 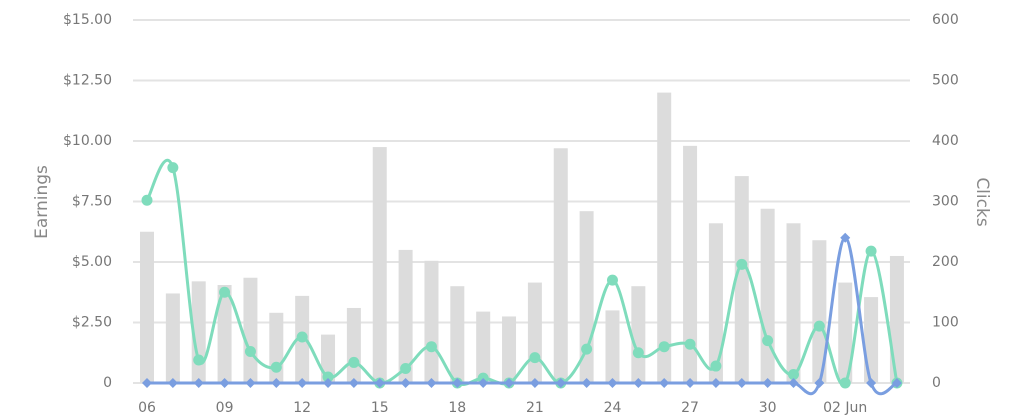 I want to click on y-tick-label: $2.50, so click(x=92, y=323).